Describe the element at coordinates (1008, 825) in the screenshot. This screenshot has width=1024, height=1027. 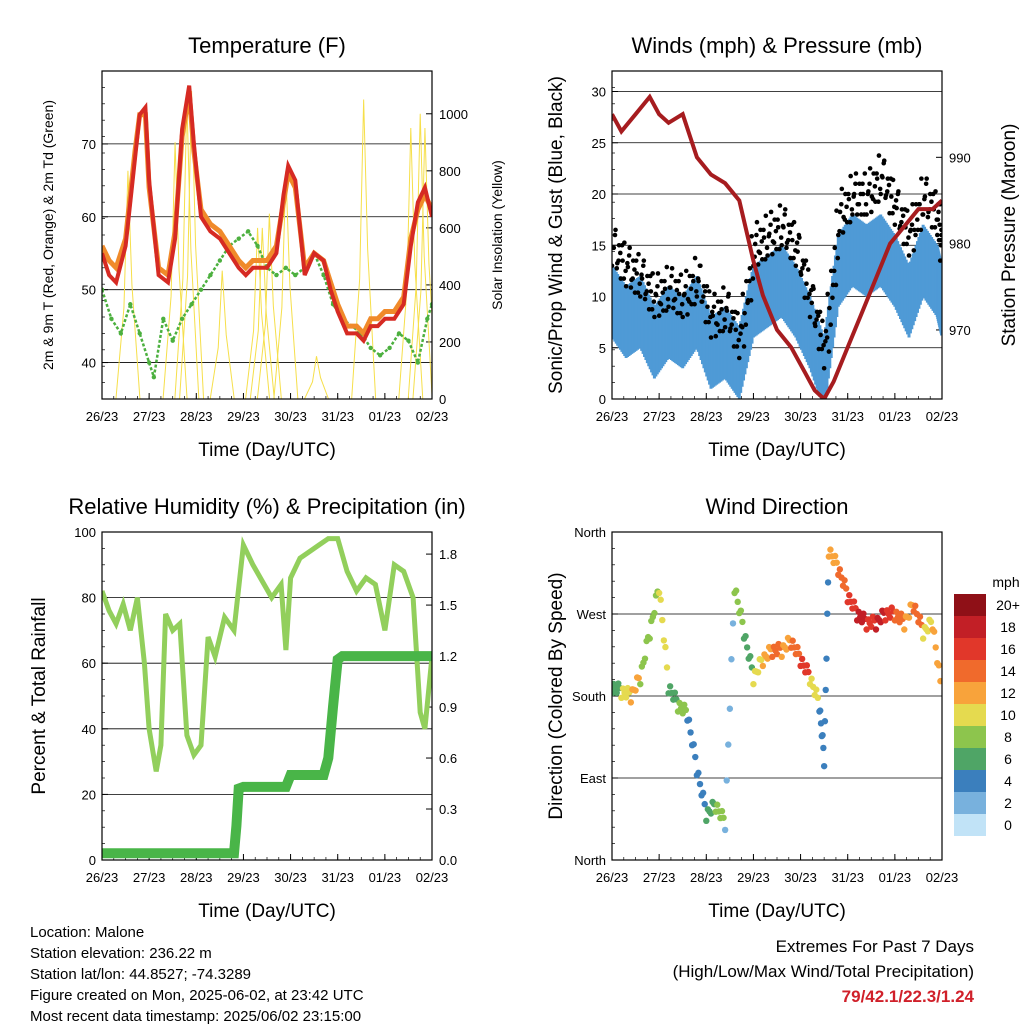
I see `colorbar-label: 0` at that location.